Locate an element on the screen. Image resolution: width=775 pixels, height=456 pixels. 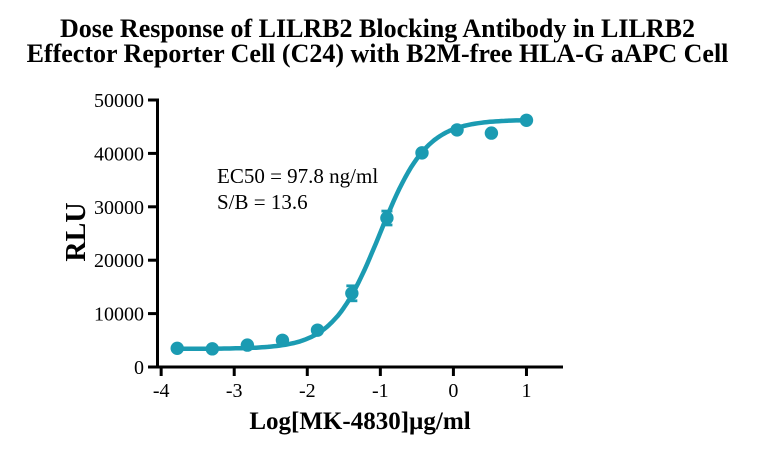
x-axis-title: Log[MK-4830]µg/ml is located at coordinates (360, 421).